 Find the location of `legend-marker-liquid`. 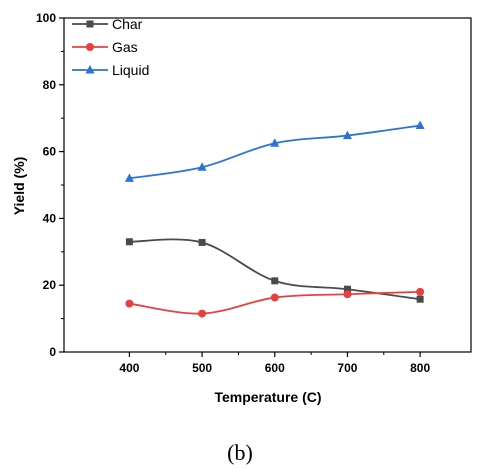

legend-marker-liquid is located at coordinates (90, 69).